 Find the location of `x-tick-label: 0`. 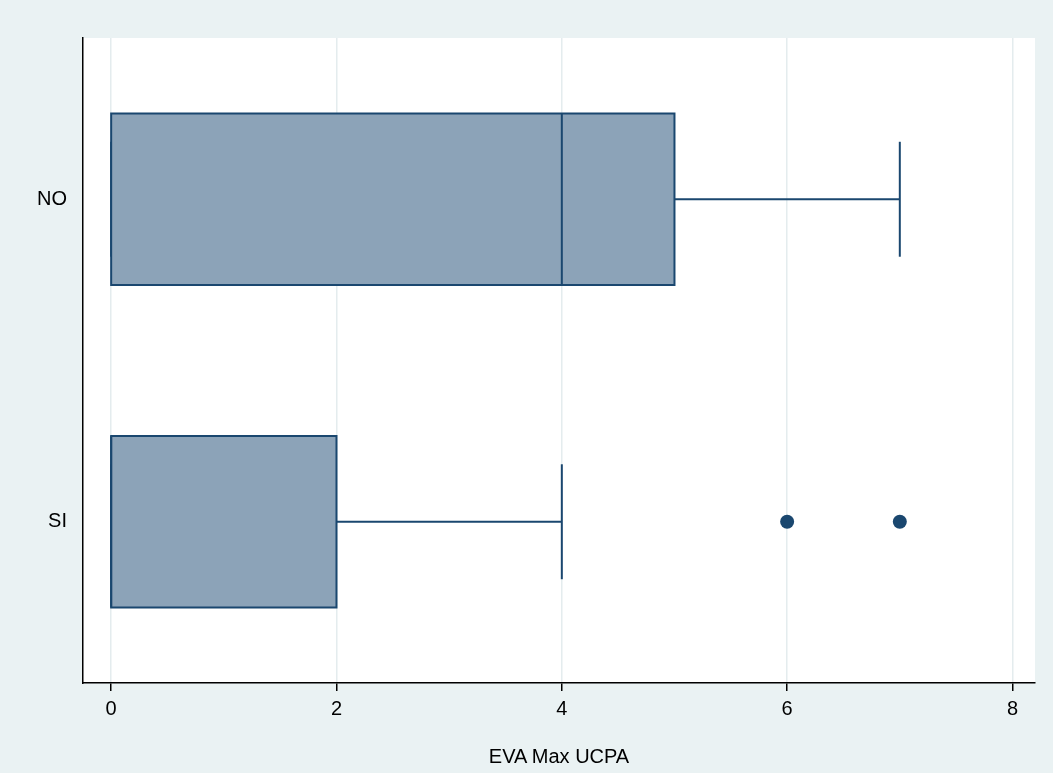

x-tick-label: 0 is located at coordinates (111, 707).